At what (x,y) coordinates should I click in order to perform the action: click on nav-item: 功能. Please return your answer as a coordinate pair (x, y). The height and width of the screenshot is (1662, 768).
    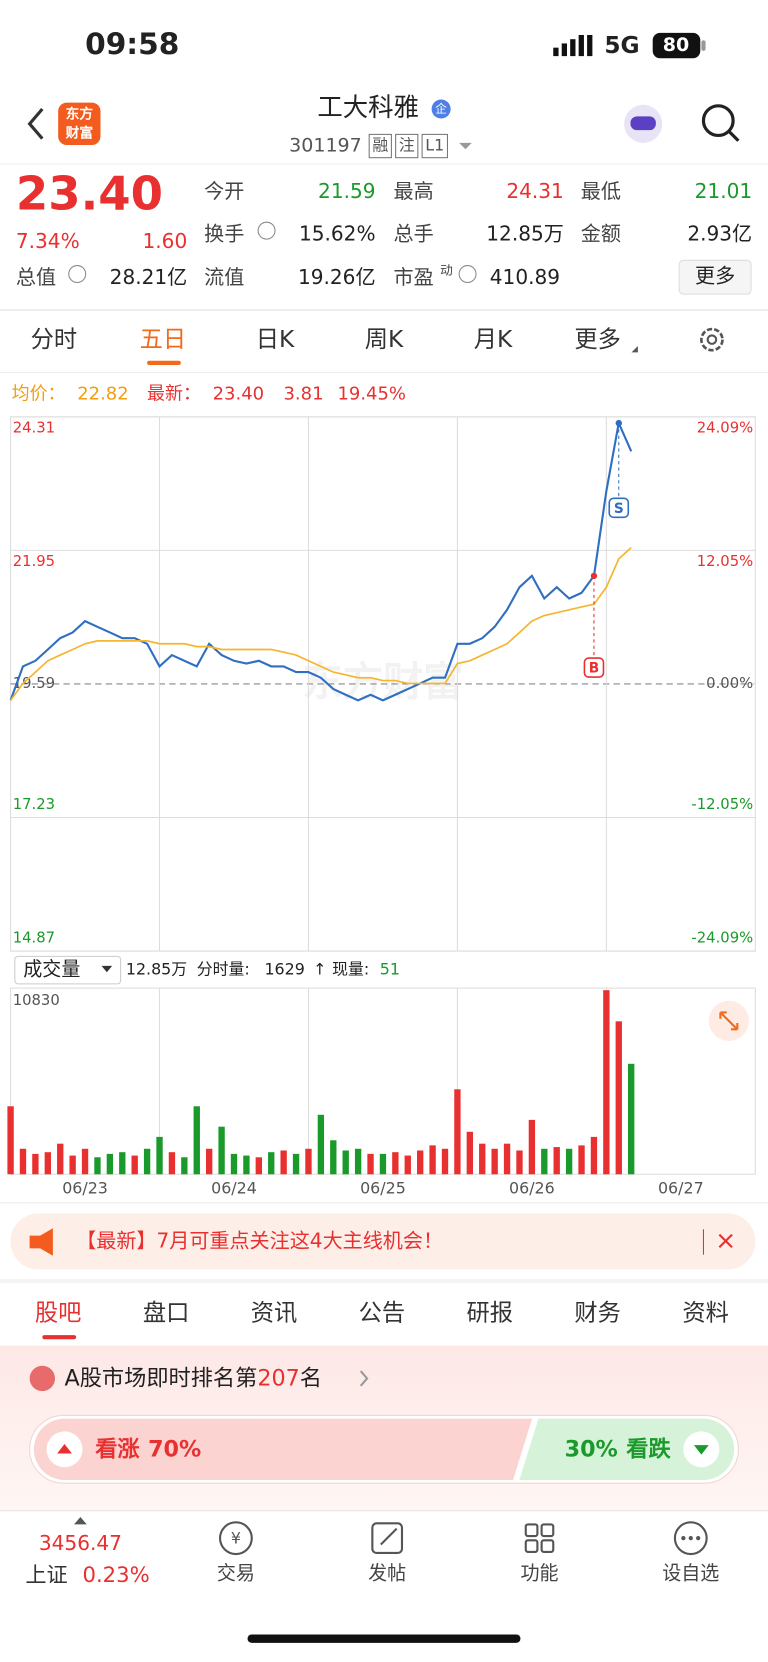
    Looking at the image, I should click on (539, 1574).